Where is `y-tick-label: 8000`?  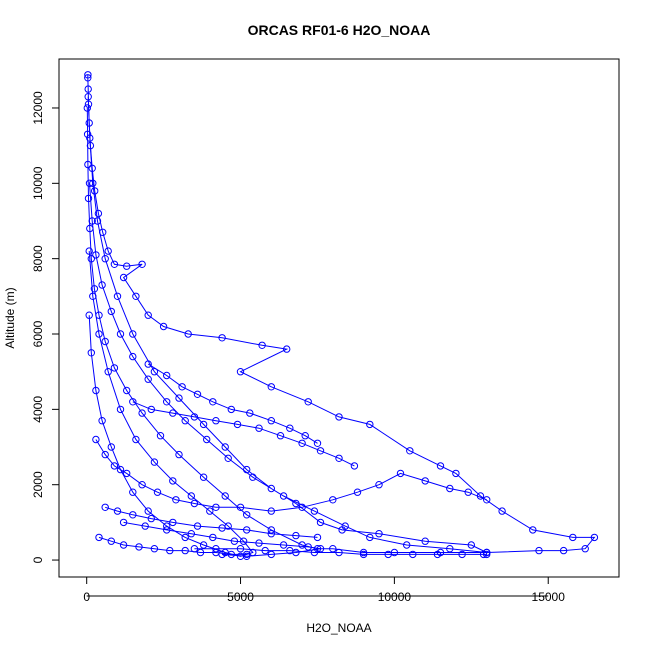
y-tick-label: 8000 is located at coordinates (38, 258).